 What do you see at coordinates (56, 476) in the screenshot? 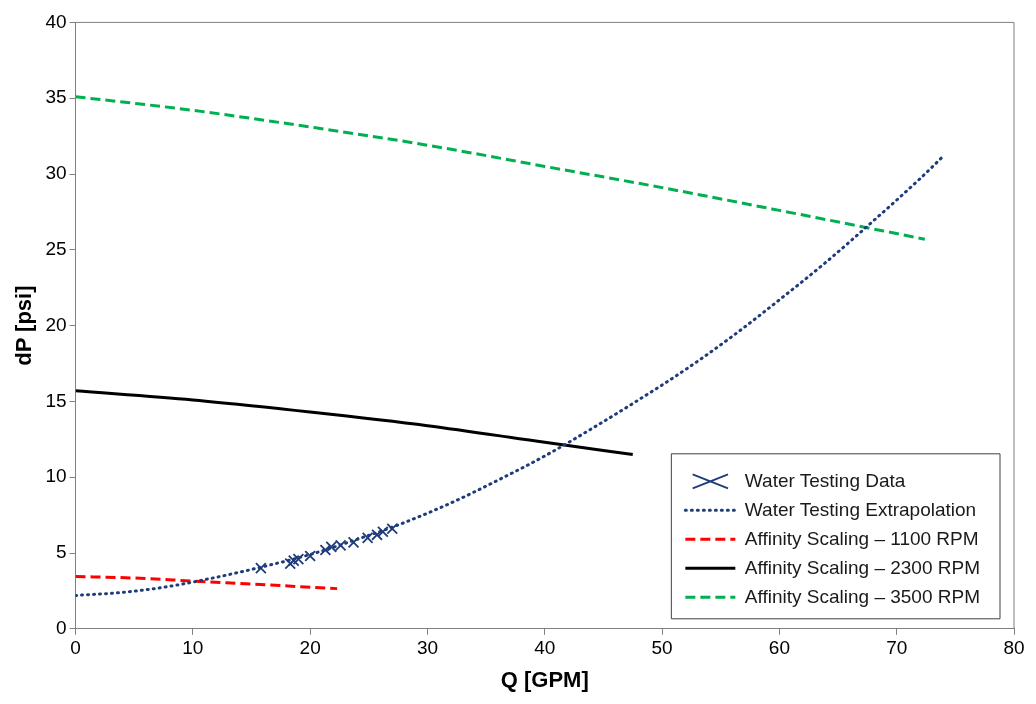
I see `y-tick-label: 10` at bounding box center [56, 476].